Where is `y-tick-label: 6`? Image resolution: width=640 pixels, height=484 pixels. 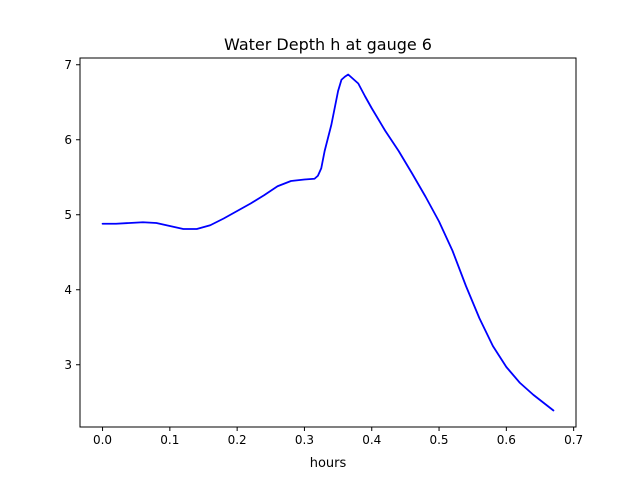 y-tick-label: 6 is located at coordinates (68, 140).